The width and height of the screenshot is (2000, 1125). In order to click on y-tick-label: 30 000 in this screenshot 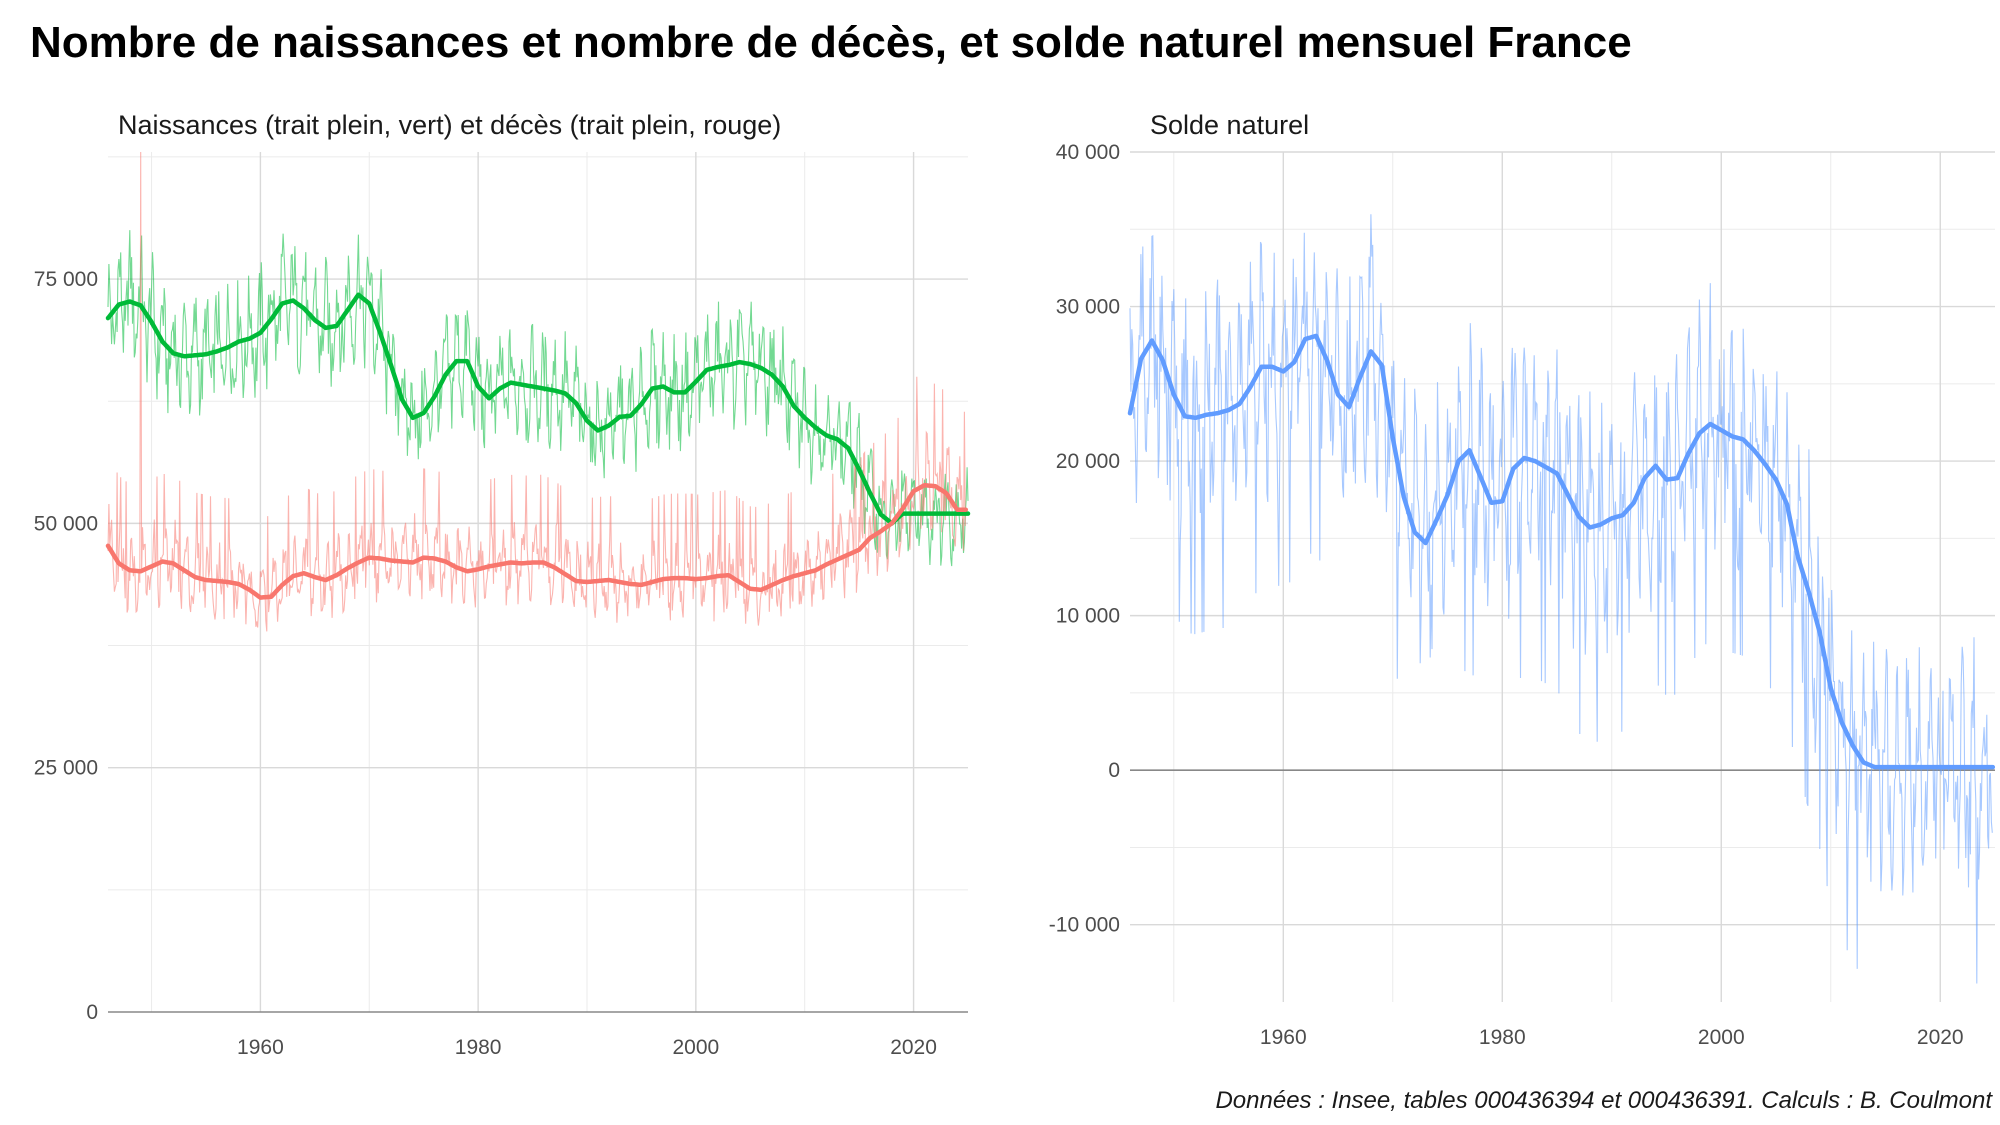, I will do `click(1088, 307)`.